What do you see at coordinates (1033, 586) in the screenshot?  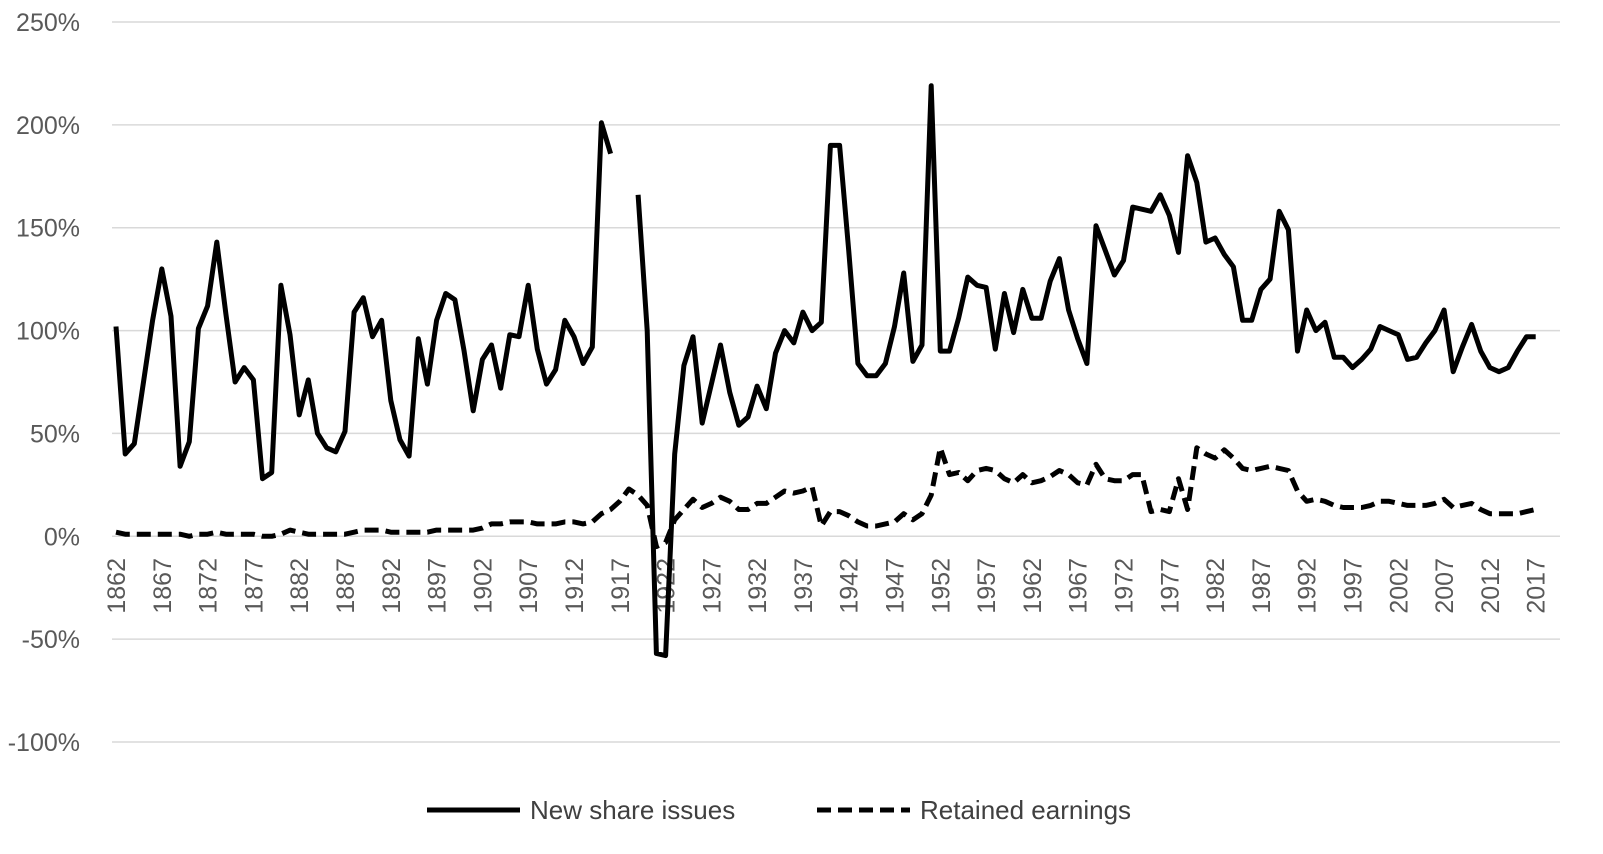 I see `x-tick-label: 1962` at bounding box center [1033, 586].